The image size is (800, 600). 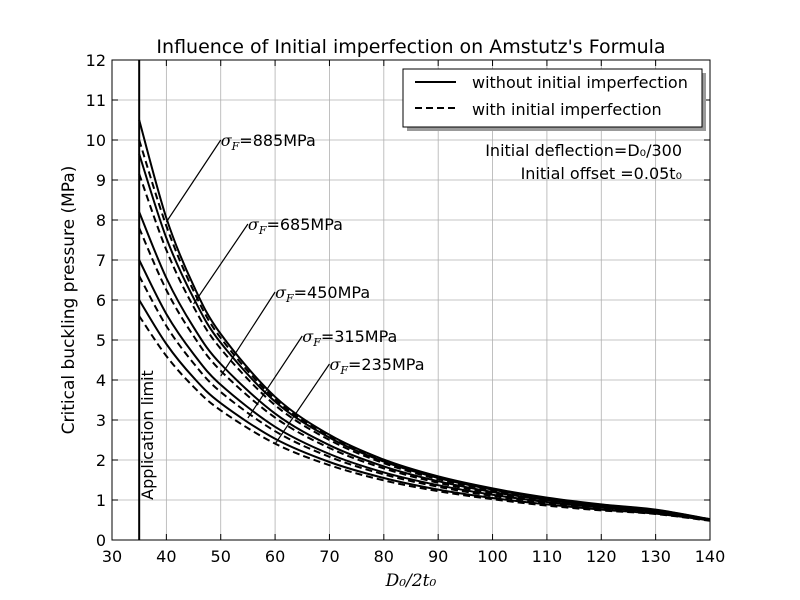 I want to click on x-tick-label: 60, so click(x=275, y=556).